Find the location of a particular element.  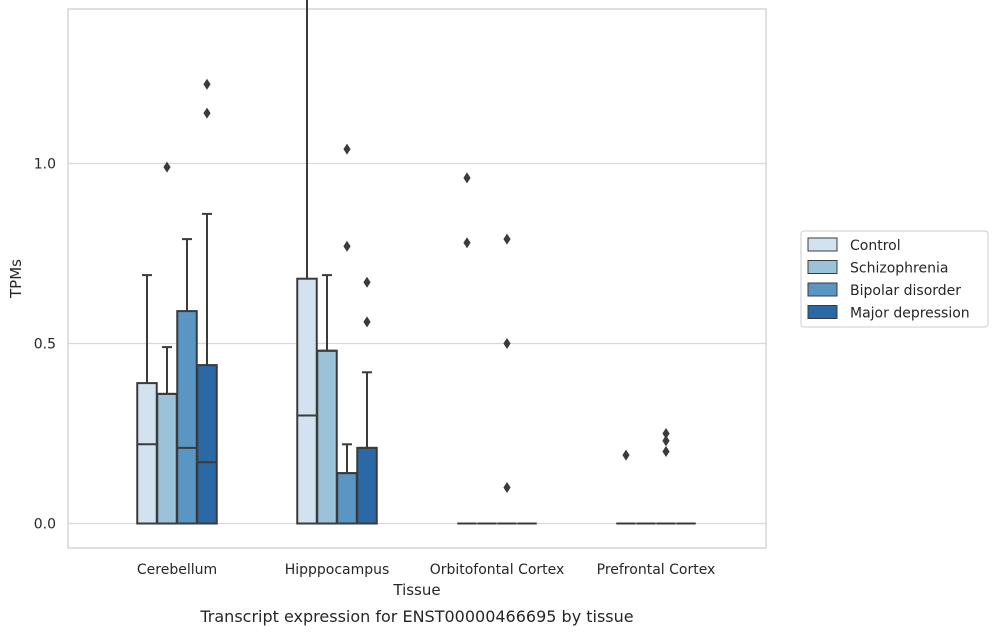

x-axis-title: Tissue is located at coordinates (416, 590).